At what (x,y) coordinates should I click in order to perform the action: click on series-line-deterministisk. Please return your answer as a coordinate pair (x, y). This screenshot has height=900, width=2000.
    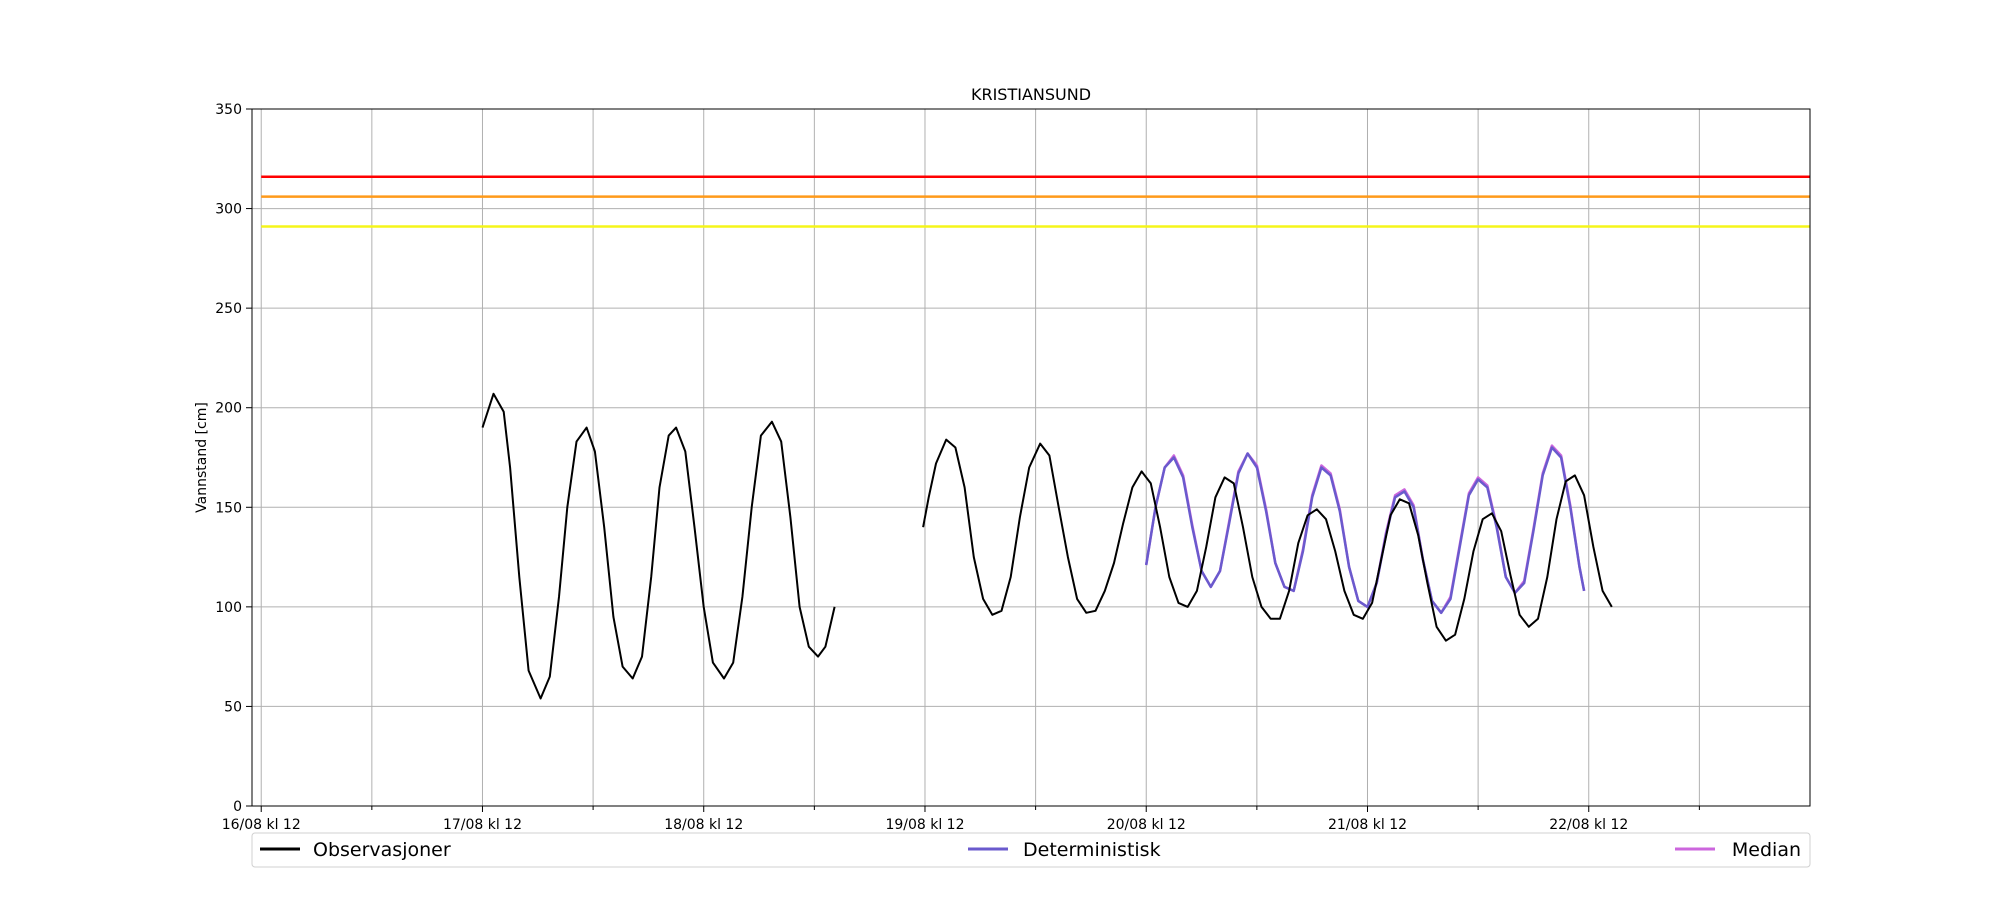
    Looking at the image, I should click on (1365, 530).